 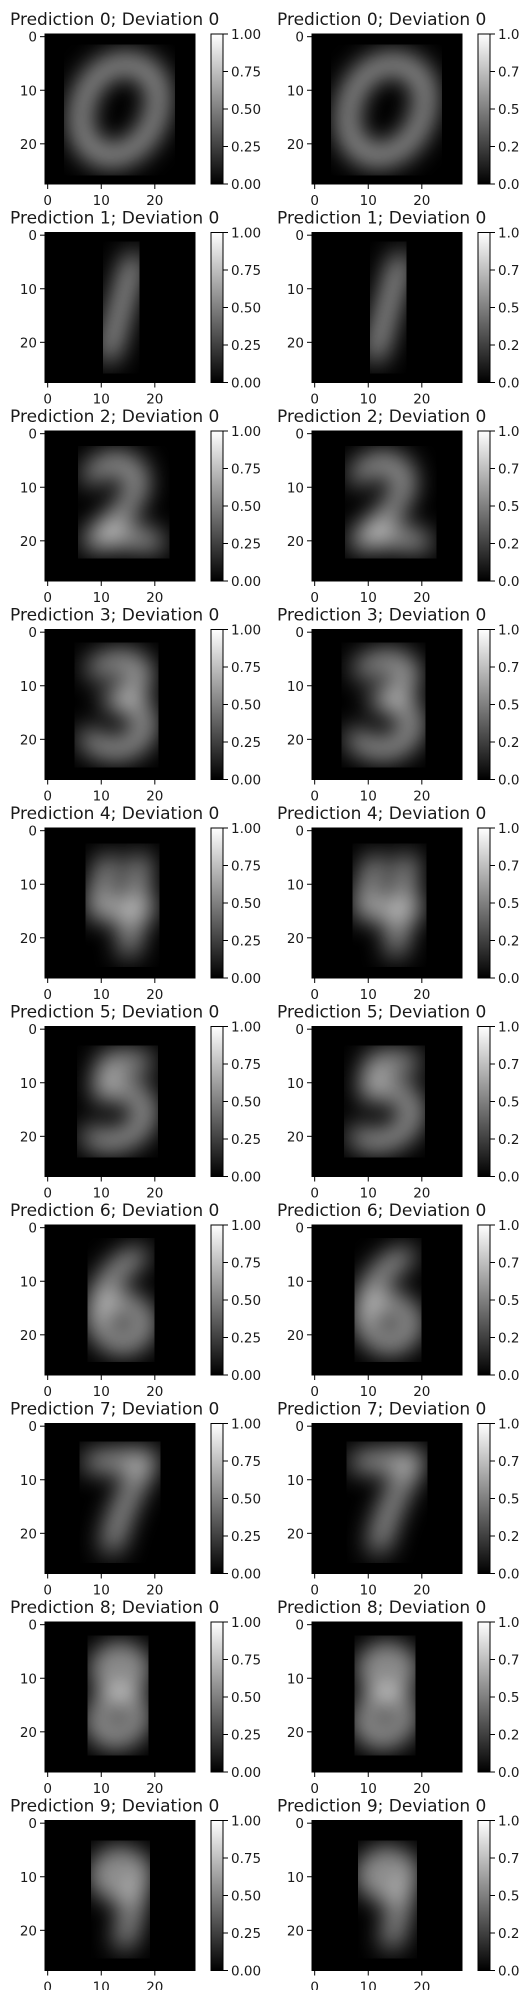 What do you see at coordinates (383, 705) in the screenshot?
I see `digit-3-mark` at bounding box center [383, 705].